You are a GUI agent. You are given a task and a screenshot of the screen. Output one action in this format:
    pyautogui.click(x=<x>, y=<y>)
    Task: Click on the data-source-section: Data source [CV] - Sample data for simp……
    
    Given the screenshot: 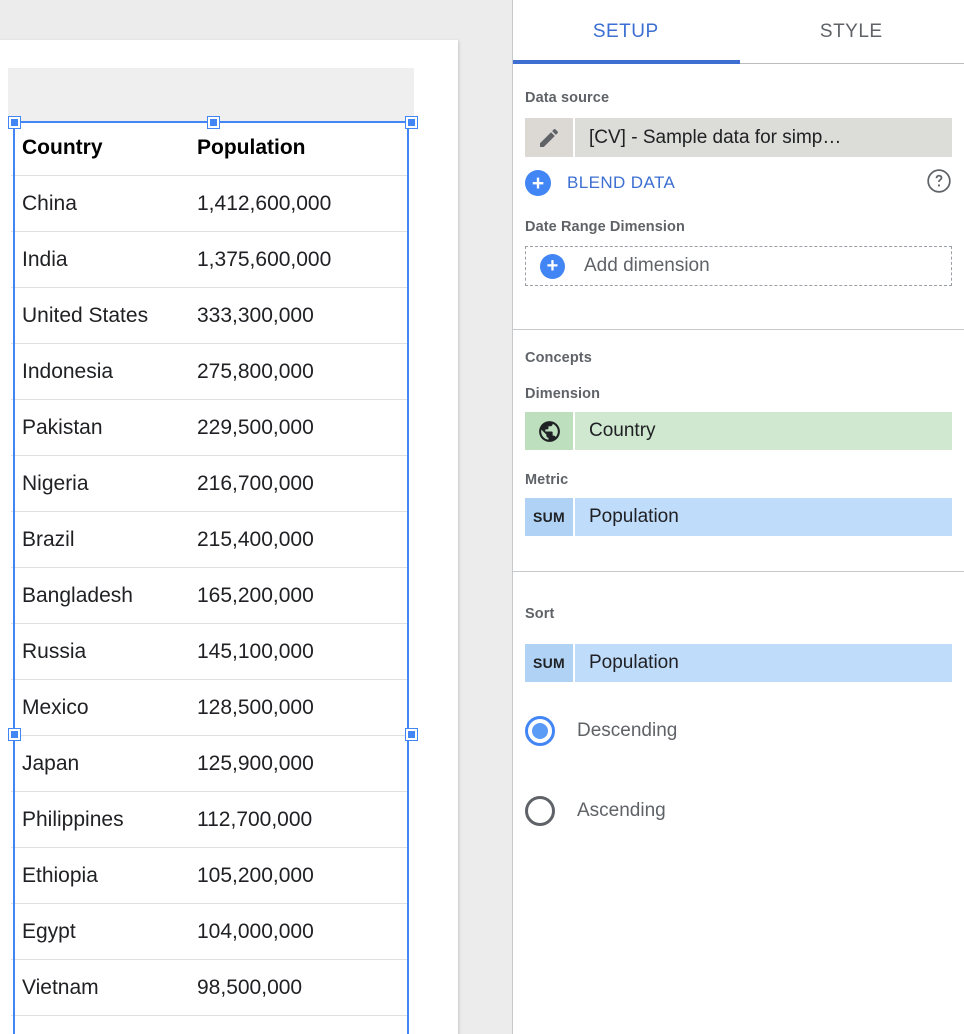 What is the action you would take?
    pyautogui.click(x=738, y=134)
    